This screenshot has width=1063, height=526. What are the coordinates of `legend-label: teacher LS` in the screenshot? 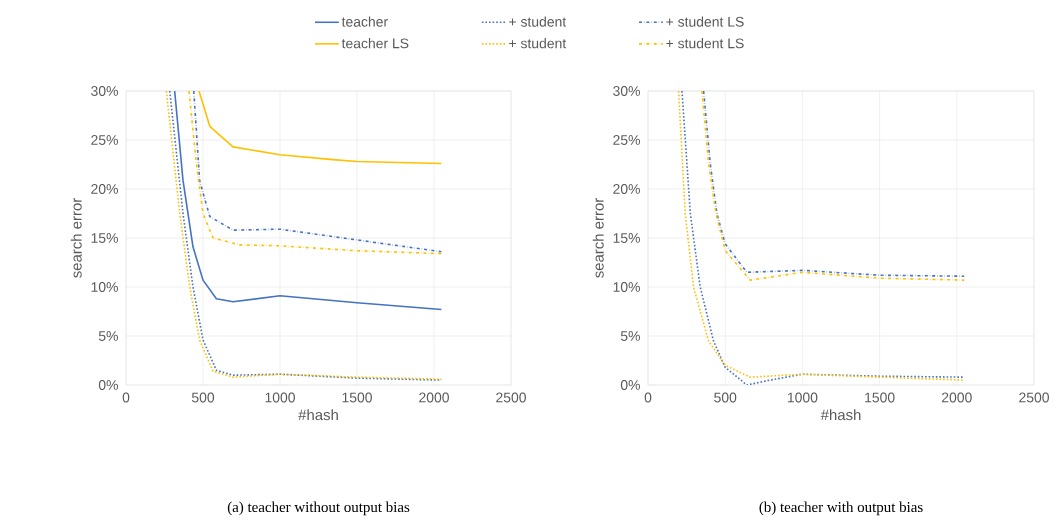 It's located at (375, 43).